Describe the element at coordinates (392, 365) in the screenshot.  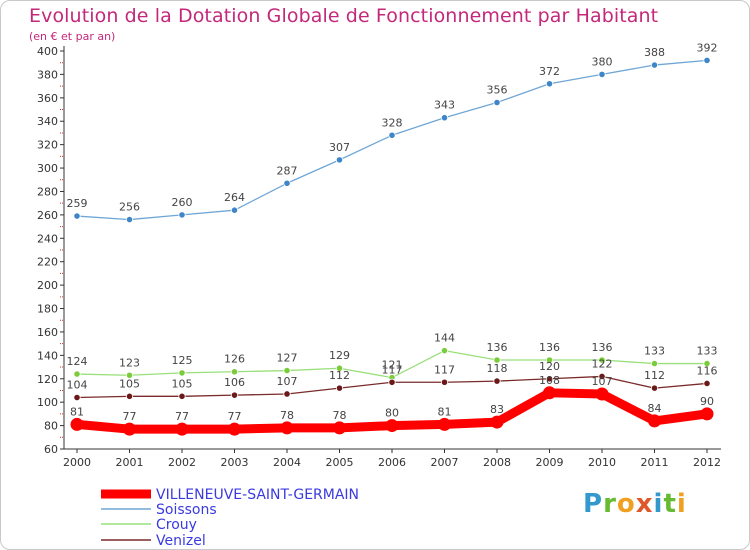
I see `data-label: 121` at that location.